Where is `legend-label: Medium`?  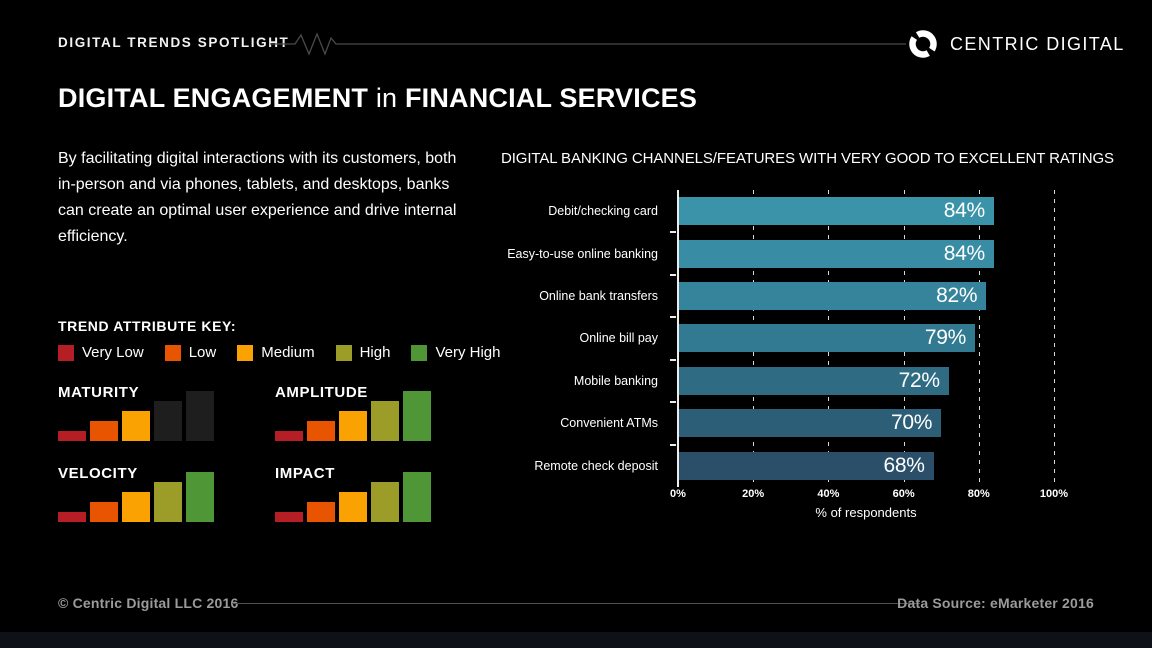
legend-label: Medium is located at coordinates (288, 352).